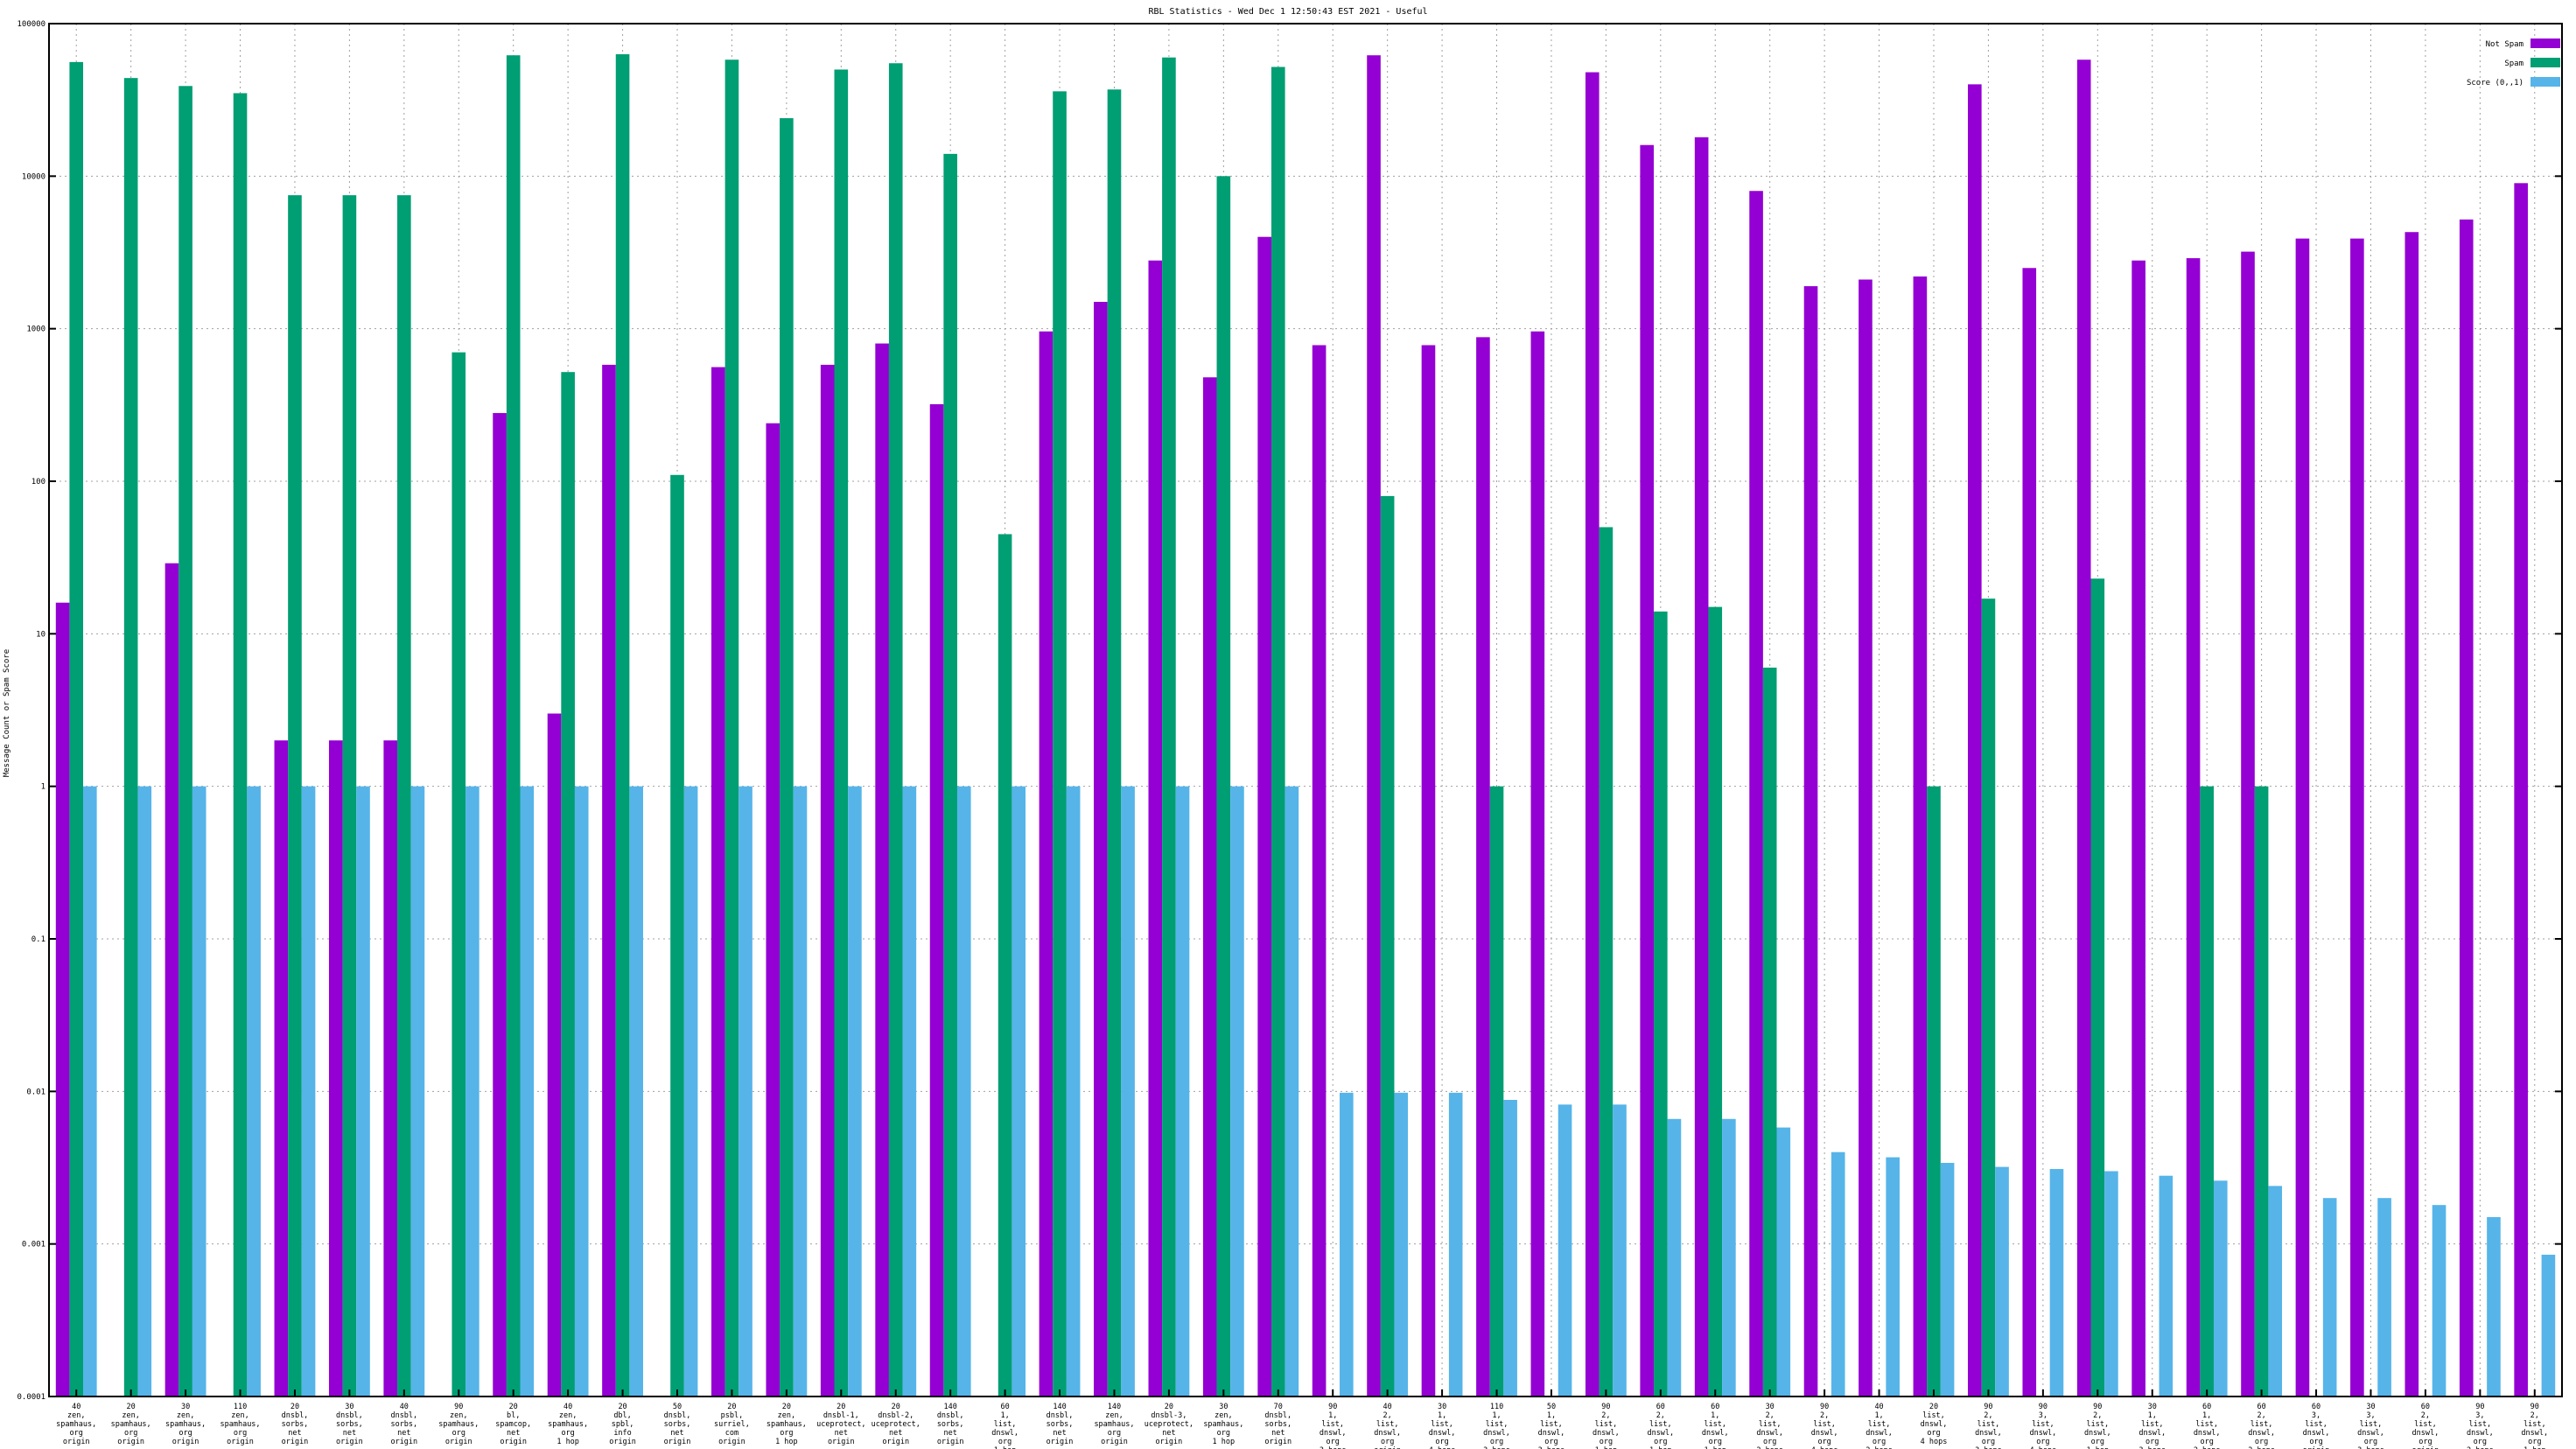 This screenshot has height=1449, width=2576. I want to click on x-tick-label-line: surriel,, so click(732, 1424).